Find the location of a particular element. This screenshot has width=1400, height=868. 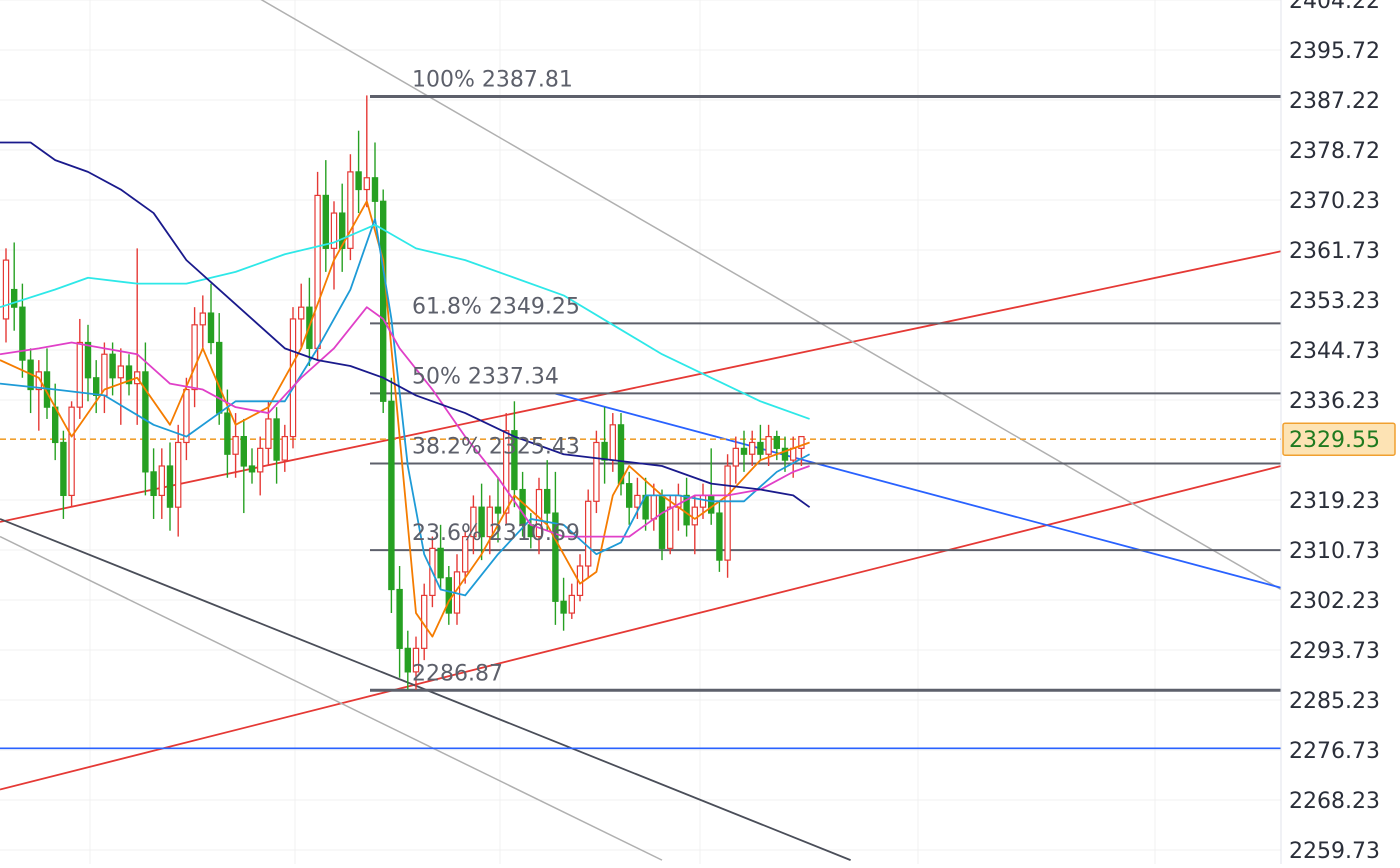

price-tick-label: 2276.73 is located at coordinates (1334, 751).